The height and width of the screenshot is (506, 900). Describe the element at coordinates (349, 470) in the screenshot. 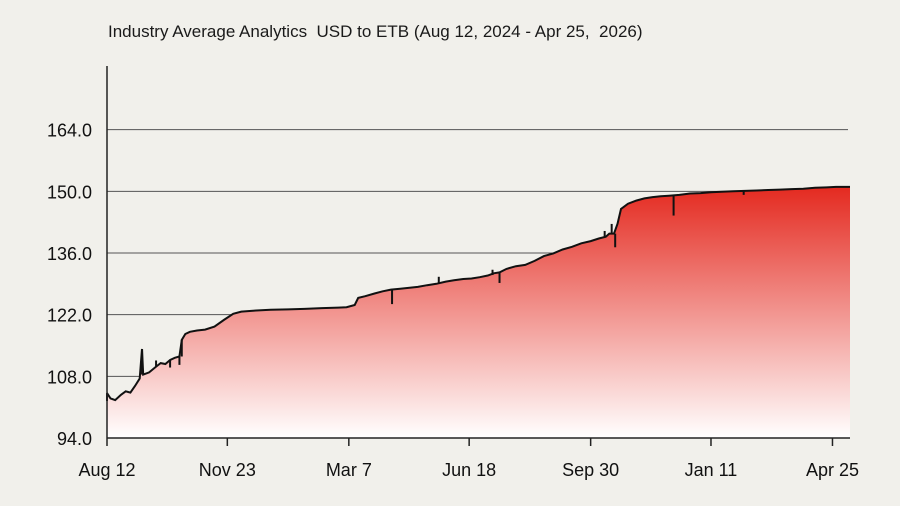

I see `x-tick-label: Mar 7` at that location.